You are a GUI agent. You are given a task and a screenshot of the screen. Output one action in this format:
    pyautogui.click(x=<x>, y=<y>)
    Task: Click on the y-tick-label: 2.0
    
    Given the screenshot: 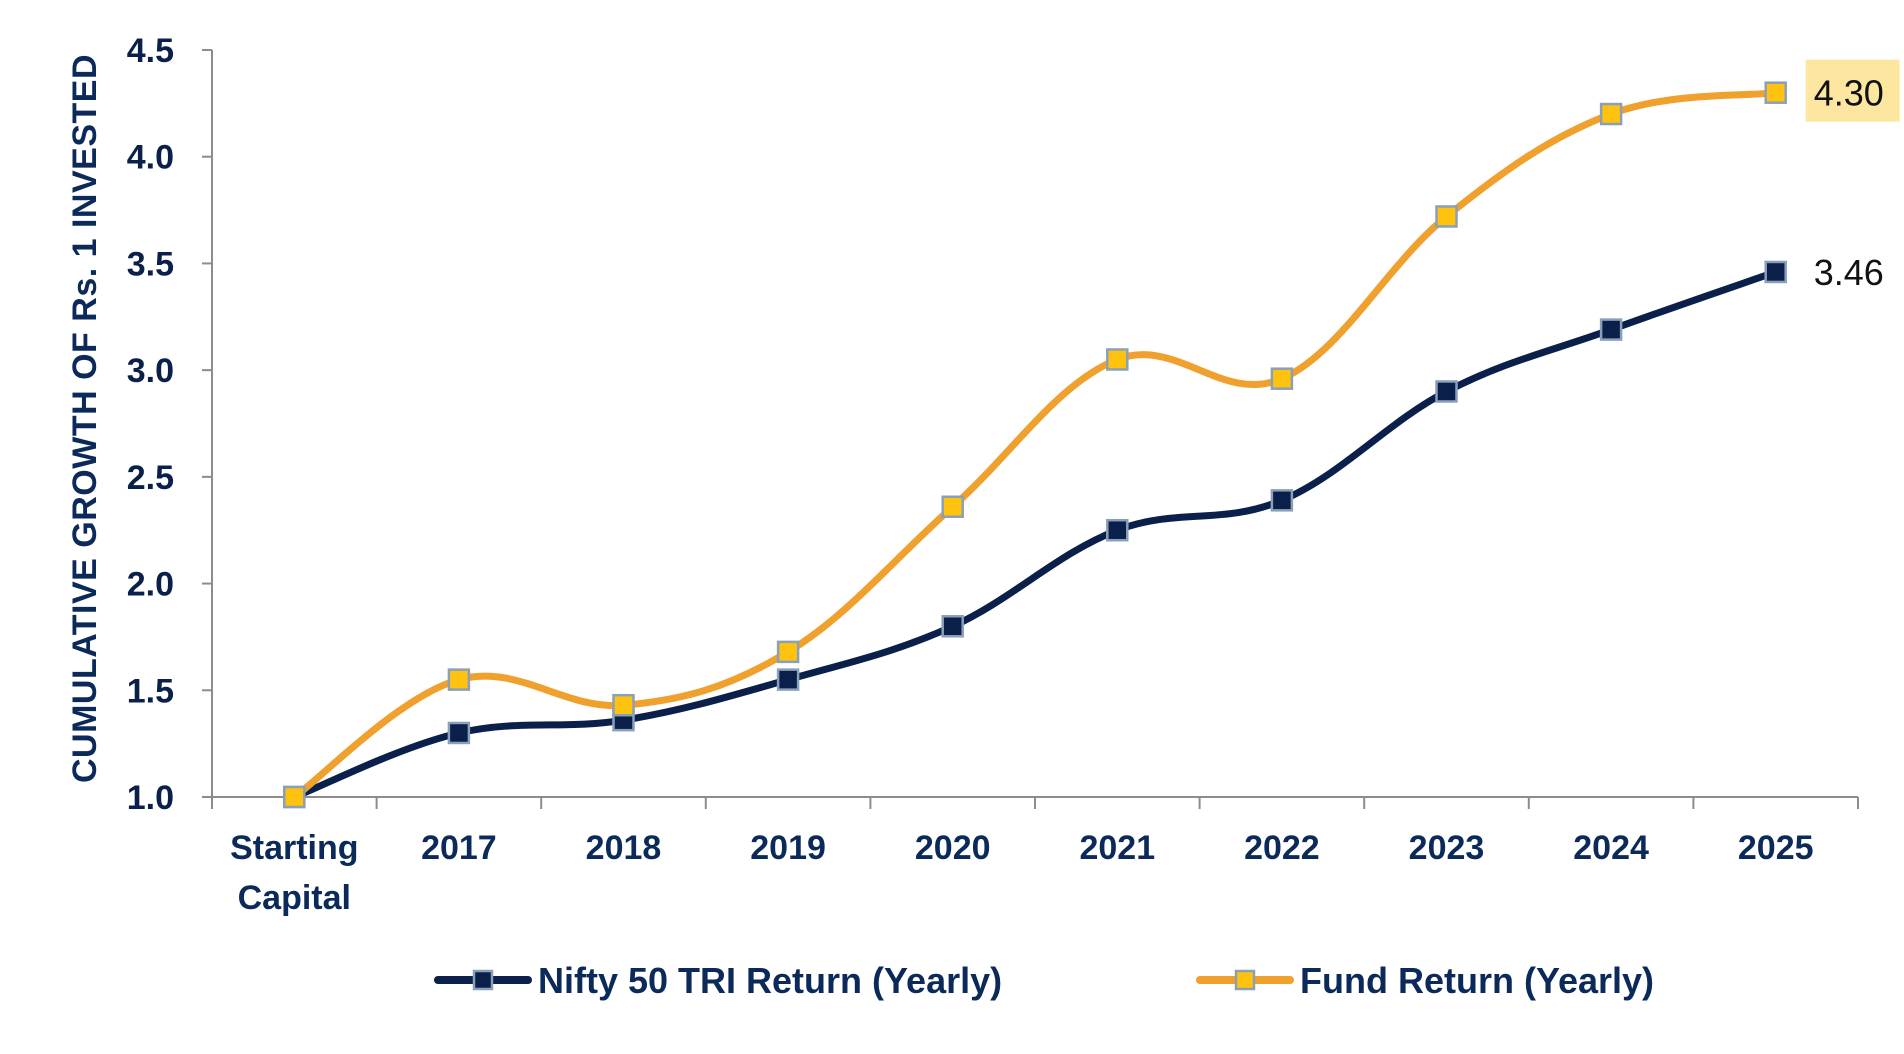 What is the action you would take?
    pyautogui.click(x=150, y=585)
    